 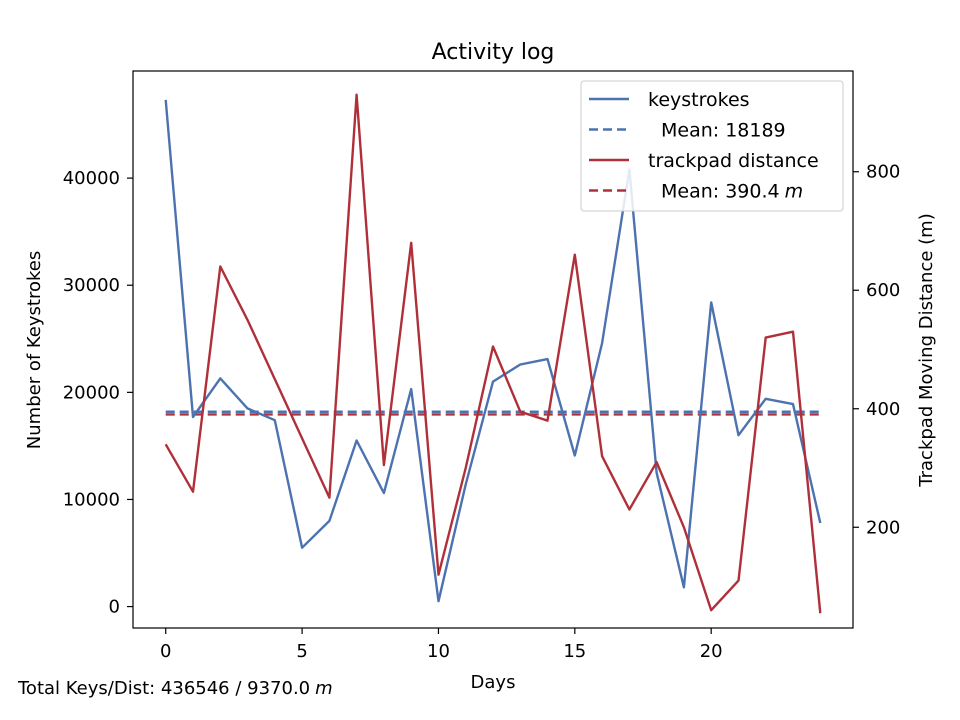 I want to click on y-right-tick-label: 200, so click(x=883, y=527).